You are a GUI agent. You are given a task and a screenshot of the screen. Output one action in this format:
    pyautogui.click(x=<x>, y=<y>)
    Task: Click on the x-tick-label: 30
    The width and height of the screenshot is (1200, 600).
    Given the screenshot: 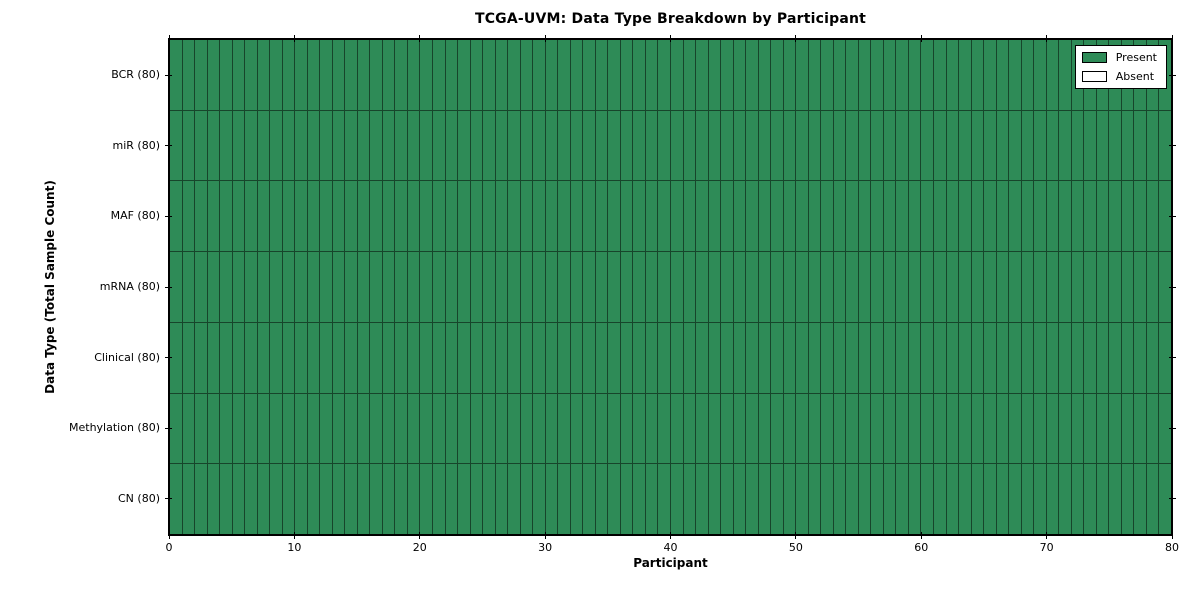 What is the action you would take?
    pyautogui.click(x=545, y=547)
    